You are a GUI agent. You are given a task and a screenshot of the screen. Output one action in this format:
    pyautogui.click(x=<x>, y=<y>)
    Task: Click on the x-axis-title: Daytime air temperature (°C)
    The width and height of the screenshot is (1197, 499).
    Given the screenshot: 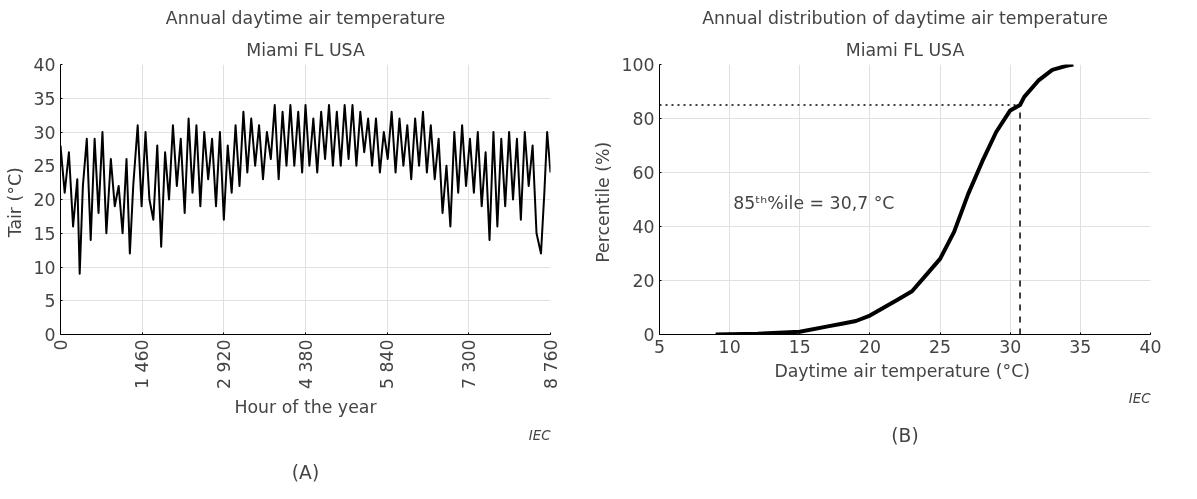 What is the action you would take?
    pyautogui.click(x=902, y=370)
    